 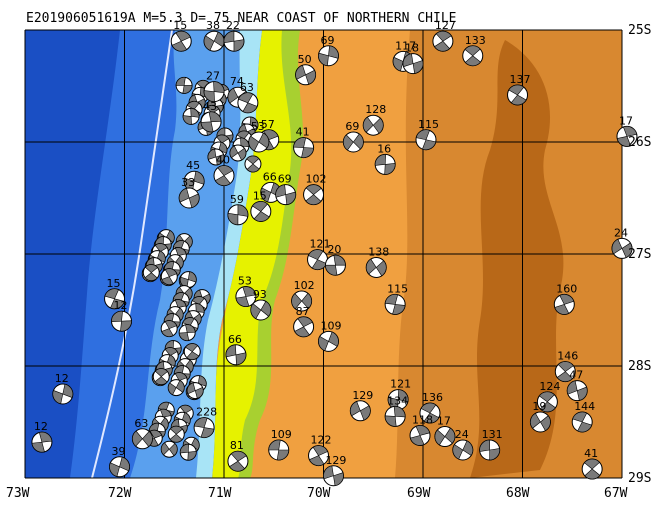 What do you see at coordinates (566, 366) in the screenshot?
I see `earthquake-event-marker: 146` at bounding box center [566, 366].